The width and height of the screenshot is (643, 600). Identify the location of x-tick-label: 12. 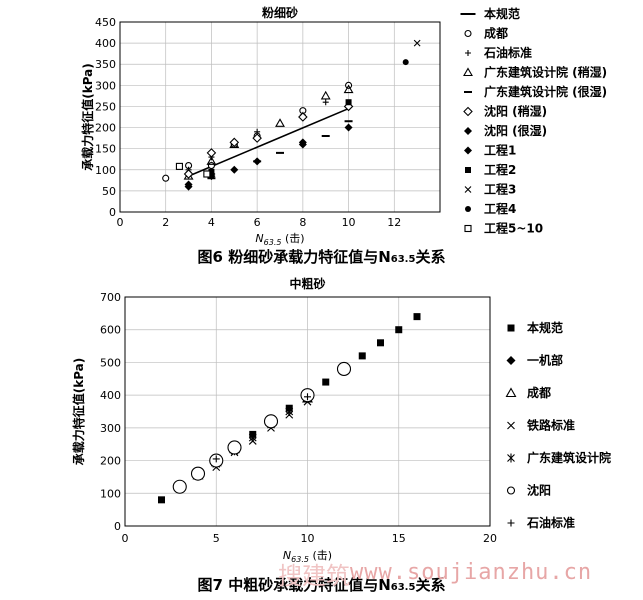
(394, 222).